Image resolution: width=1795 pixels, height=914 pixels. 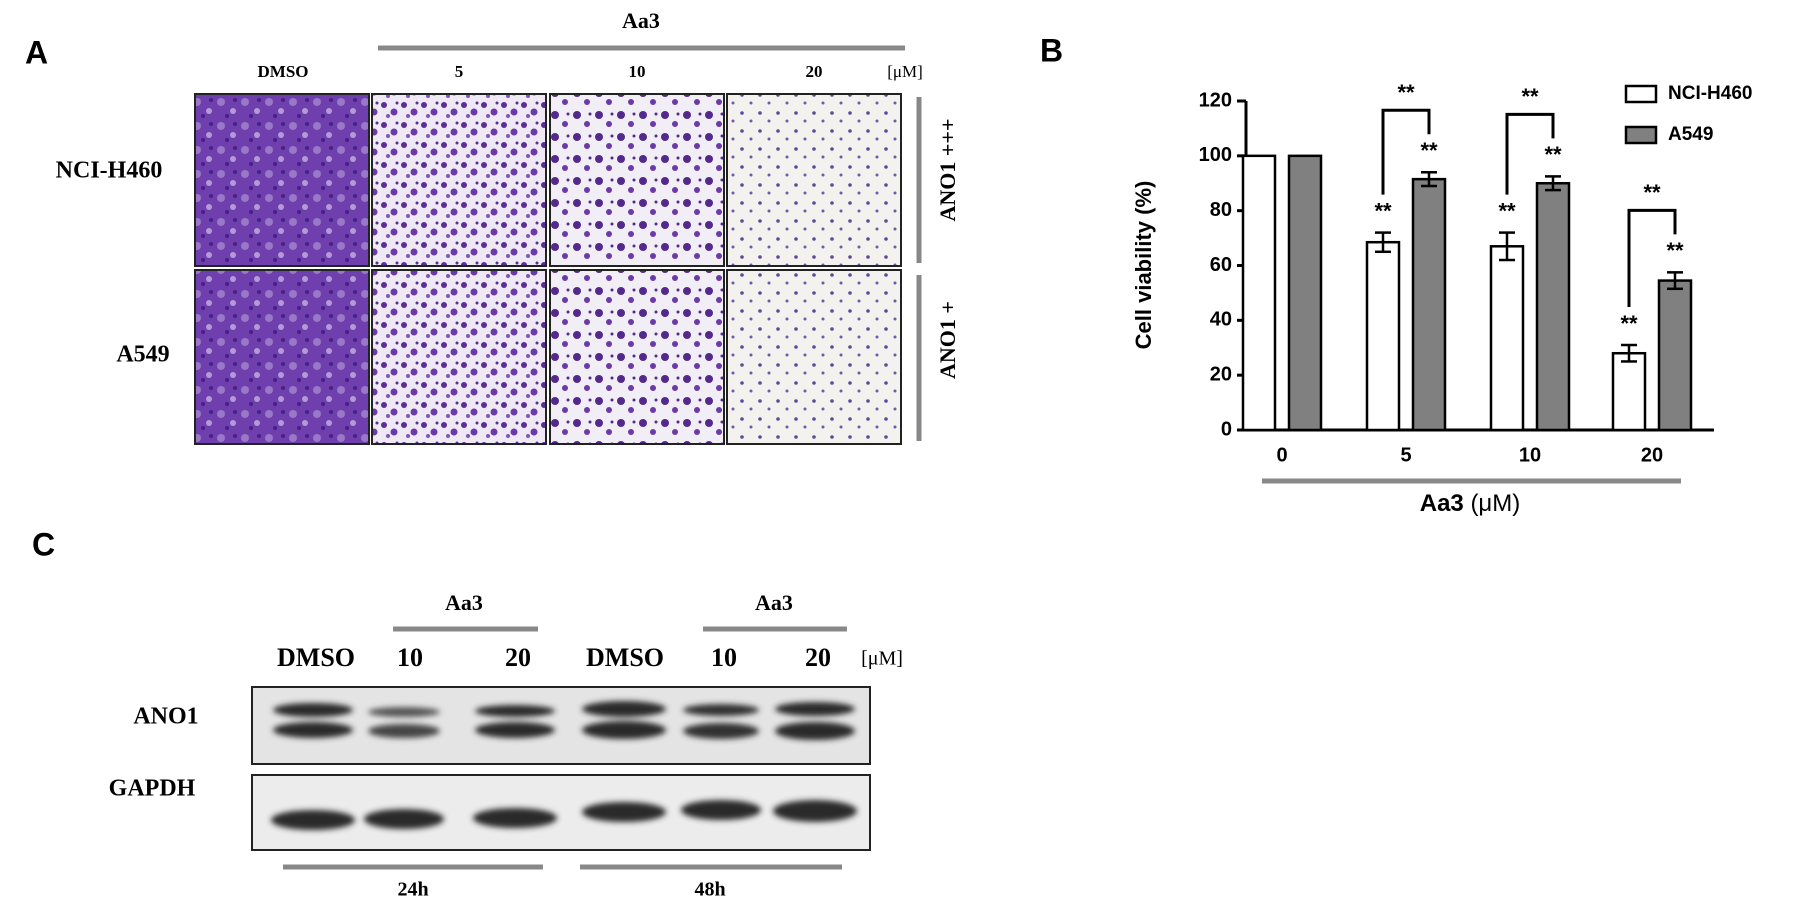 I want to click on column-label: 20, so click(x=814, y=71).